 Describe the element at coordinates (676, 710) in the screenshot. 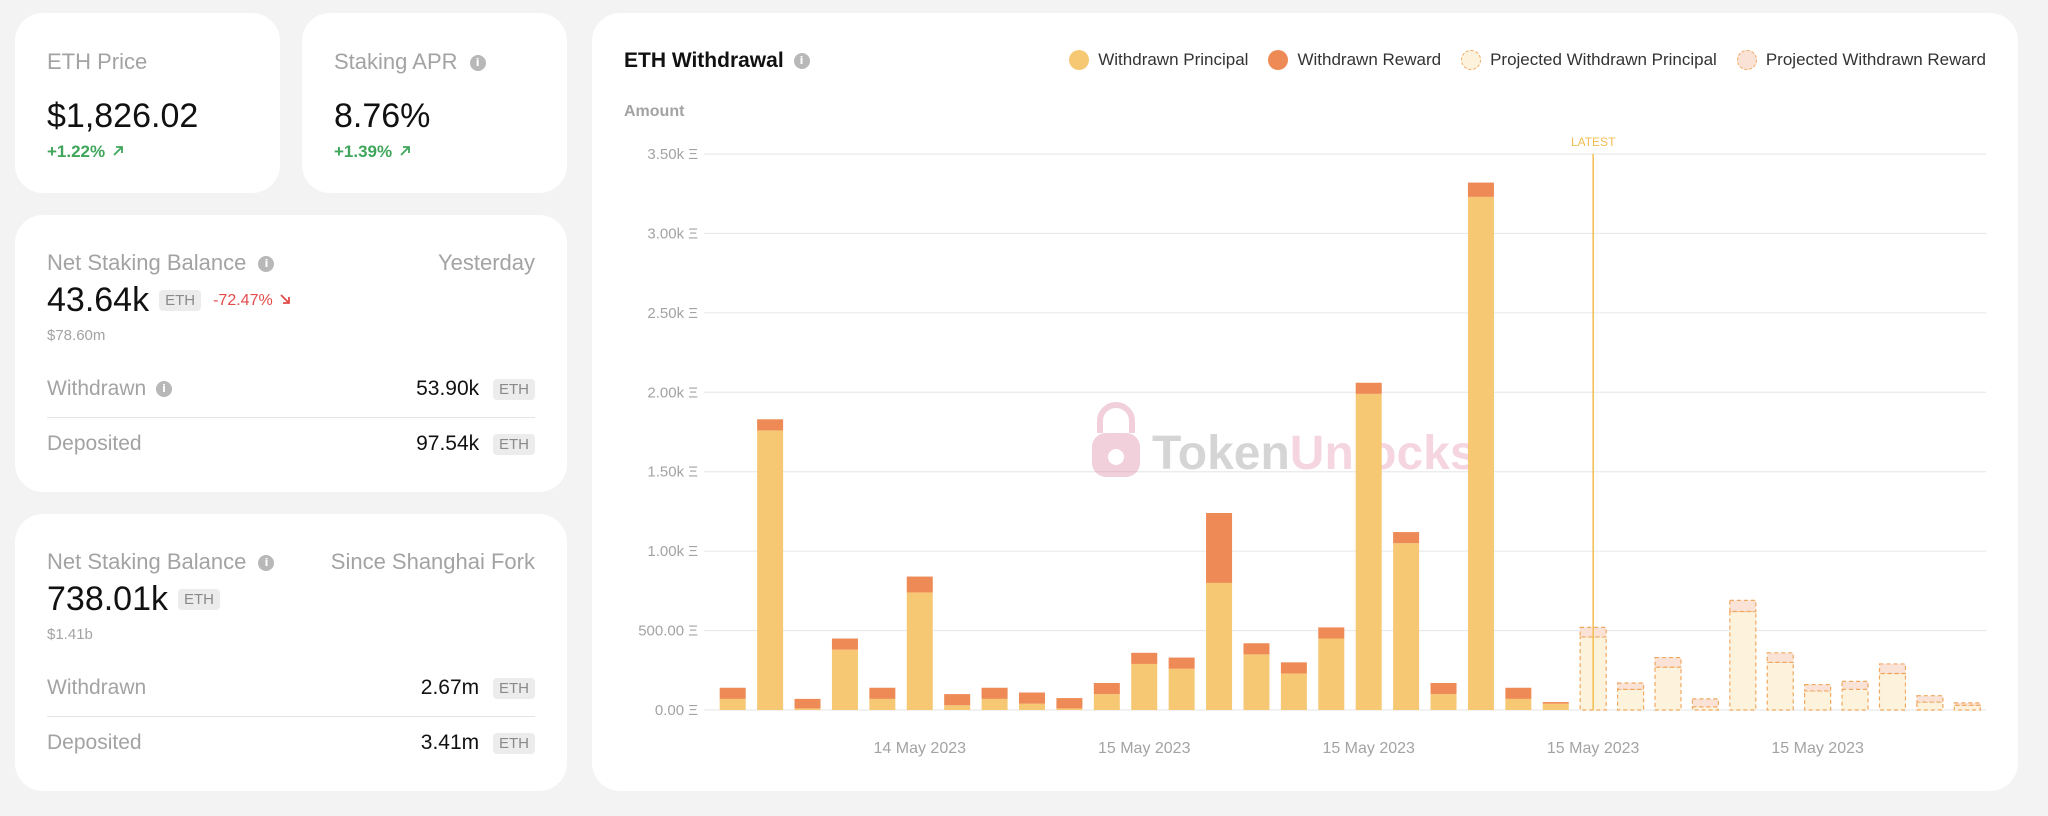

I see `y-tick-label: 0.00 Ξ` at that location.